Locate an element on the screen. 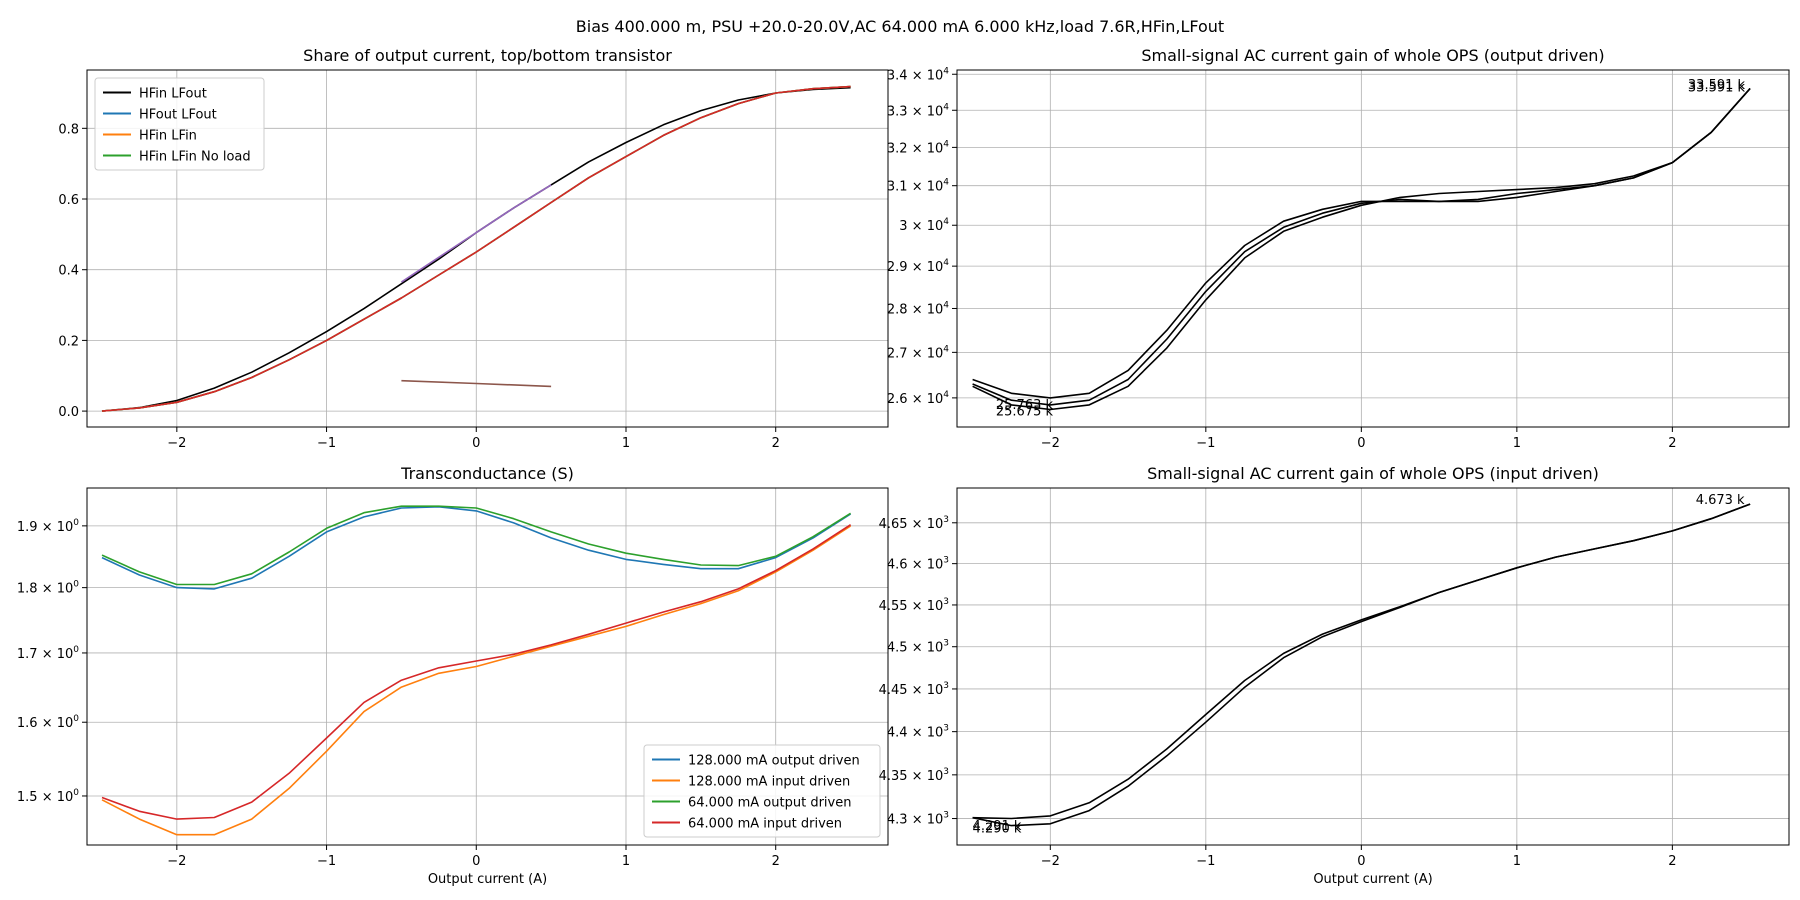 The width and height of the screenshot is (1800, 900). y-tick-label: 1.6 × 100 is located at coordinates (48, 722).